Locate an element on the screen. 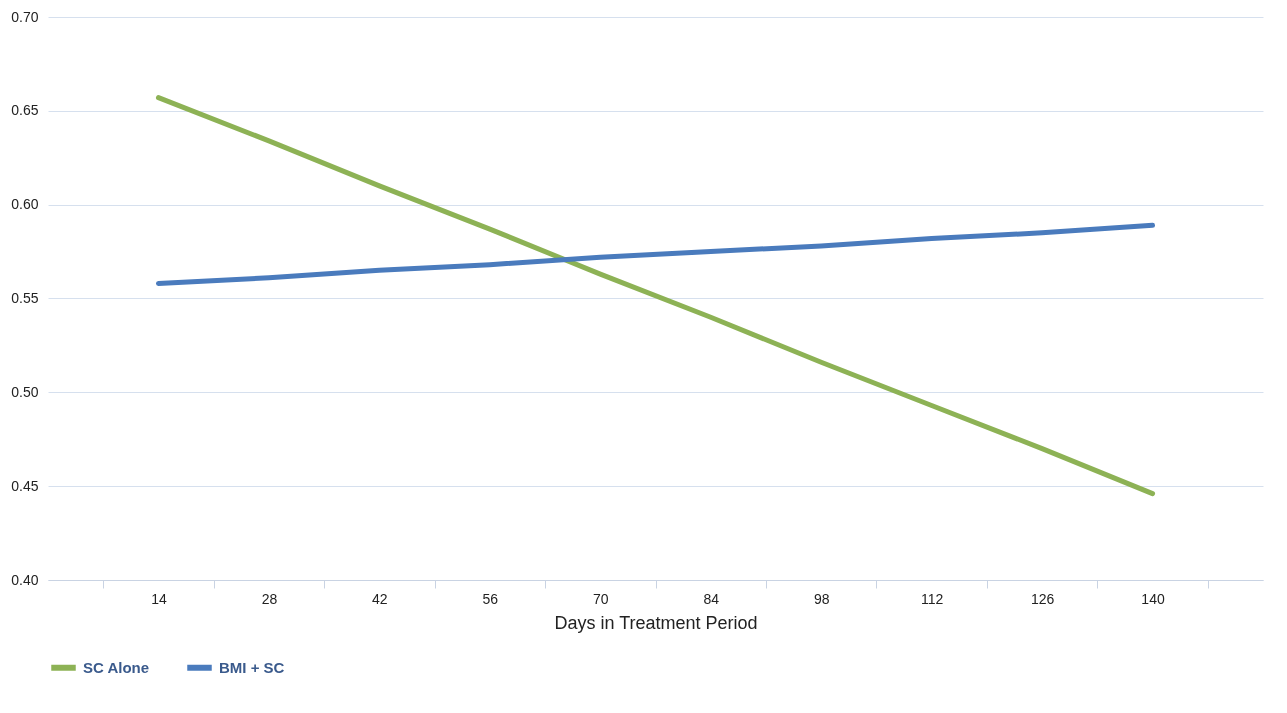 The width and height of the screenshot is (1287, 713). x-tick-label: 14 is located at coordinates (159, 598).